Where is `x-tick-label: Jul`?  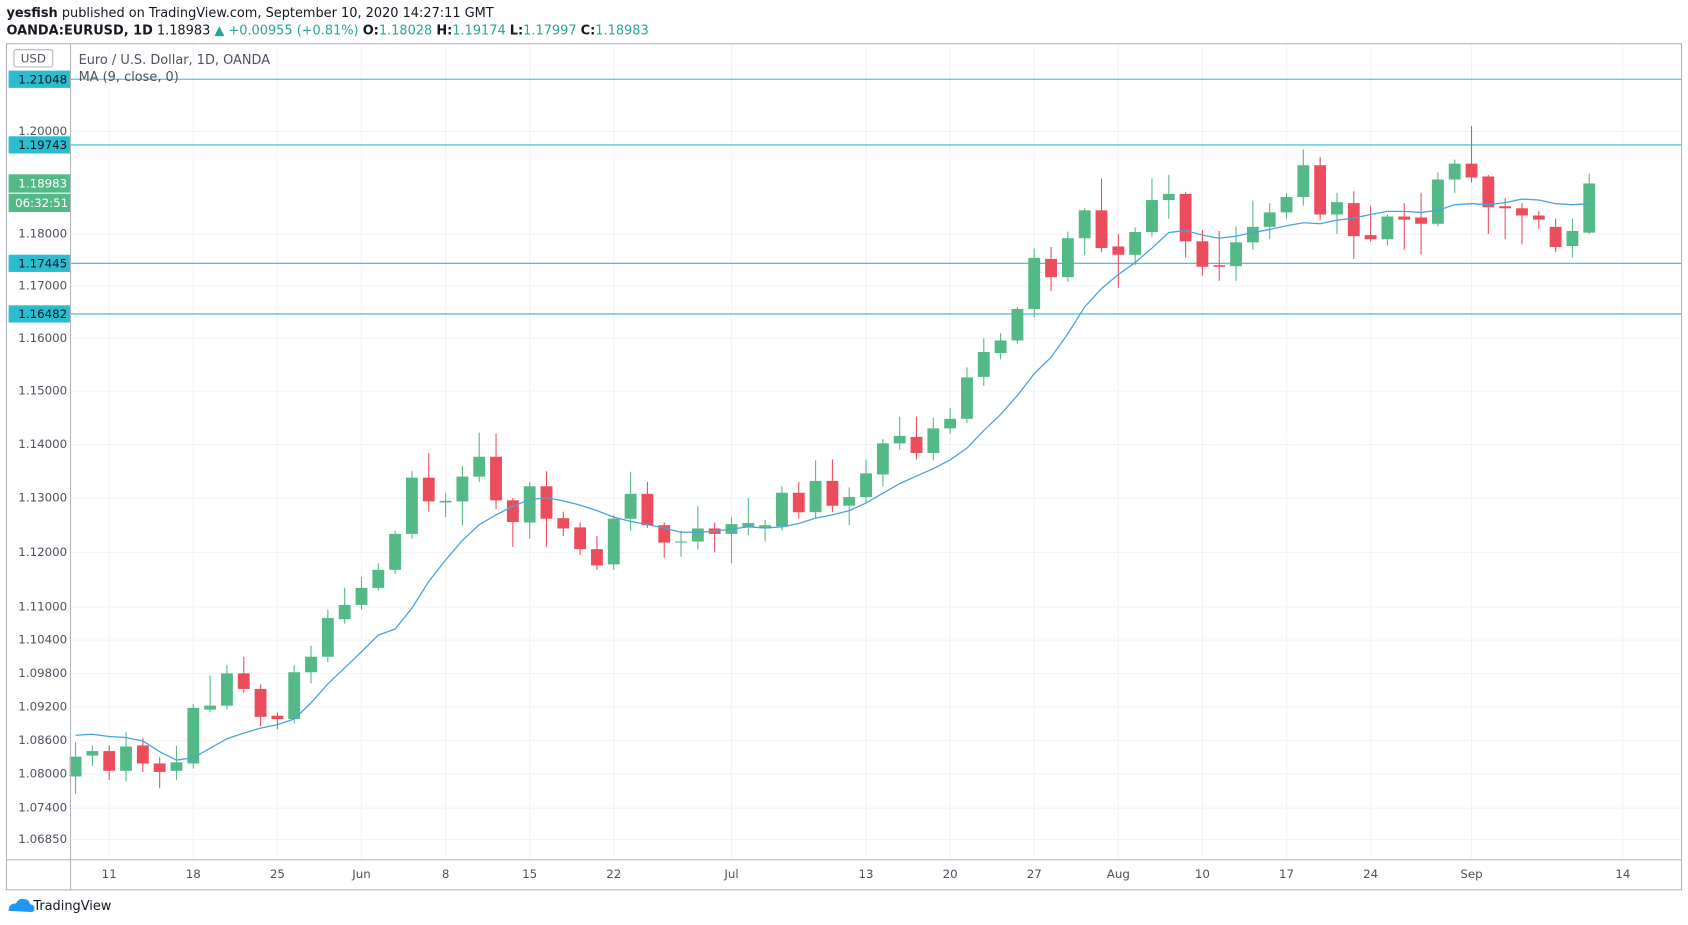 x-tick-label: Jul is located at coordinates (730, 874).